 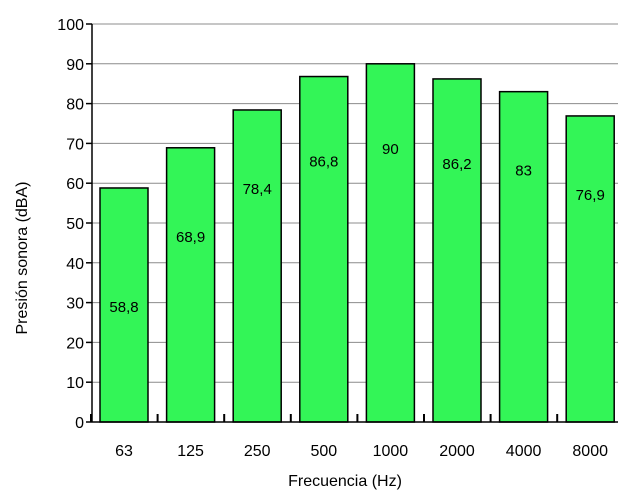 What do you see at coordinates (257, 189) in the screenshot?
I see `bar-value-label: 78,4` at bounding box center [257, 189].